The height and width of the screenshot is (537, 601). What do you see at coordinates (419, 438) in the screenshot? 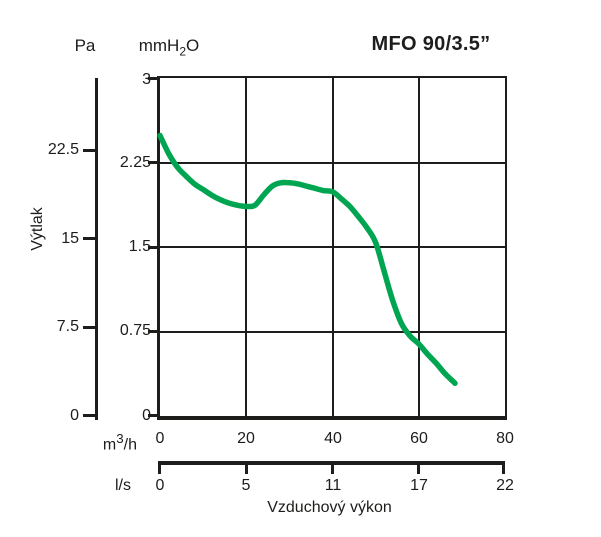
I see `m3h-tick-label-60: 60` at bounding box center [419, 438].